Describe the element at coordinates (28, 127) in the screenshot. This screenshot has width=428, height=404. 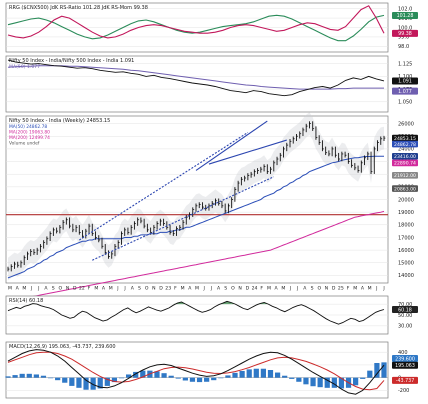
I see `price-legend-item: MA(50) 24862.78` at that location.